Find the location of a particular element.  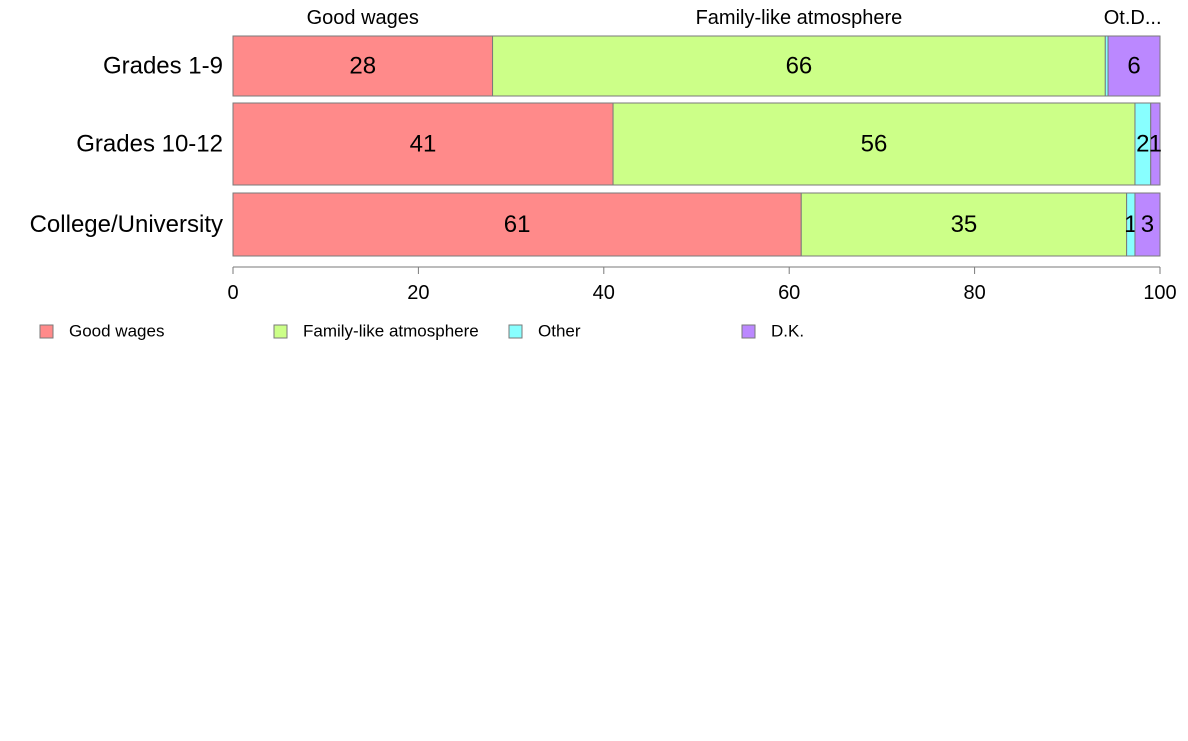

category-label: Grades 10-12 is located at coordinates (149, 144).